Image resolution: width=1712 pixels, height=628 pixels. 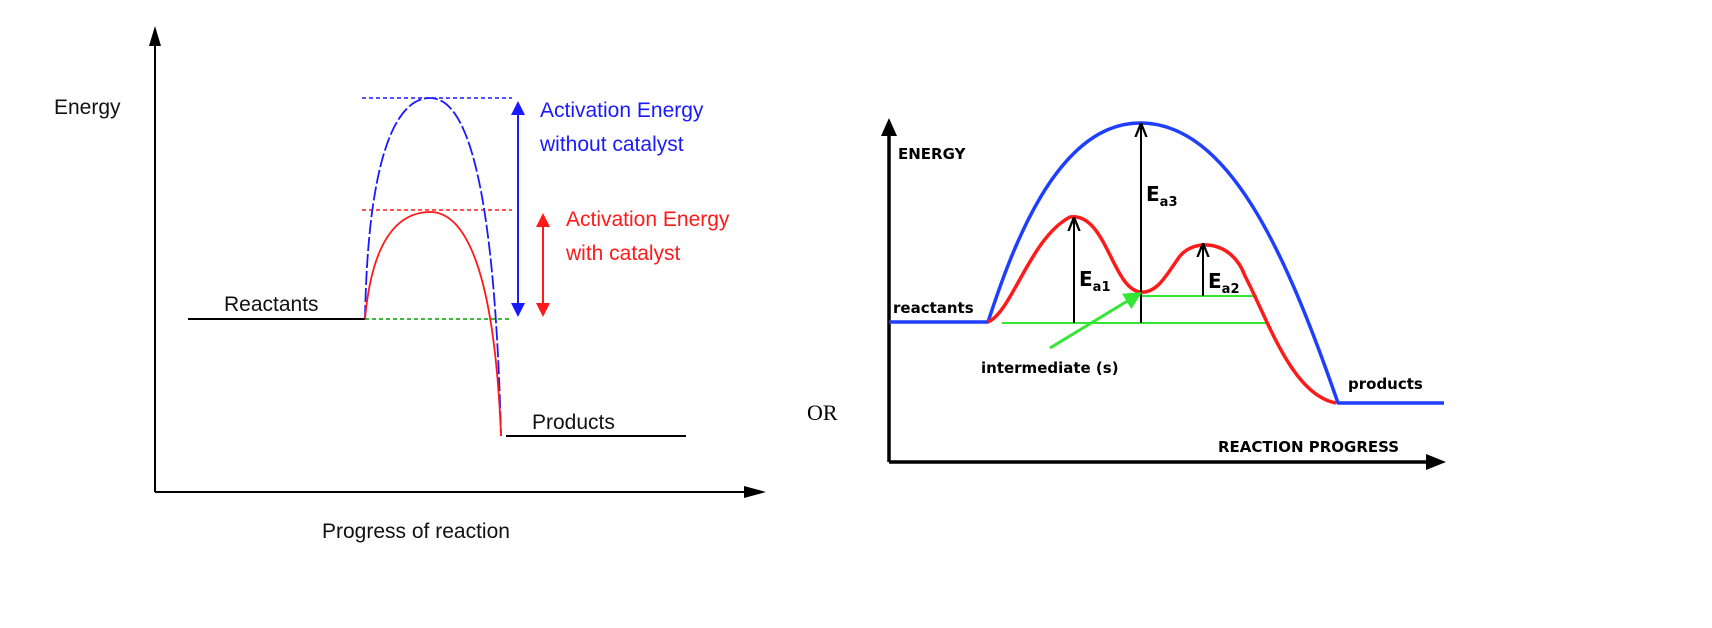 What do you see at coordinates (648, 219) in the screenshot?
I see `catalyzed-label-line1: Activation Energy` at bounding box center [648, 219].